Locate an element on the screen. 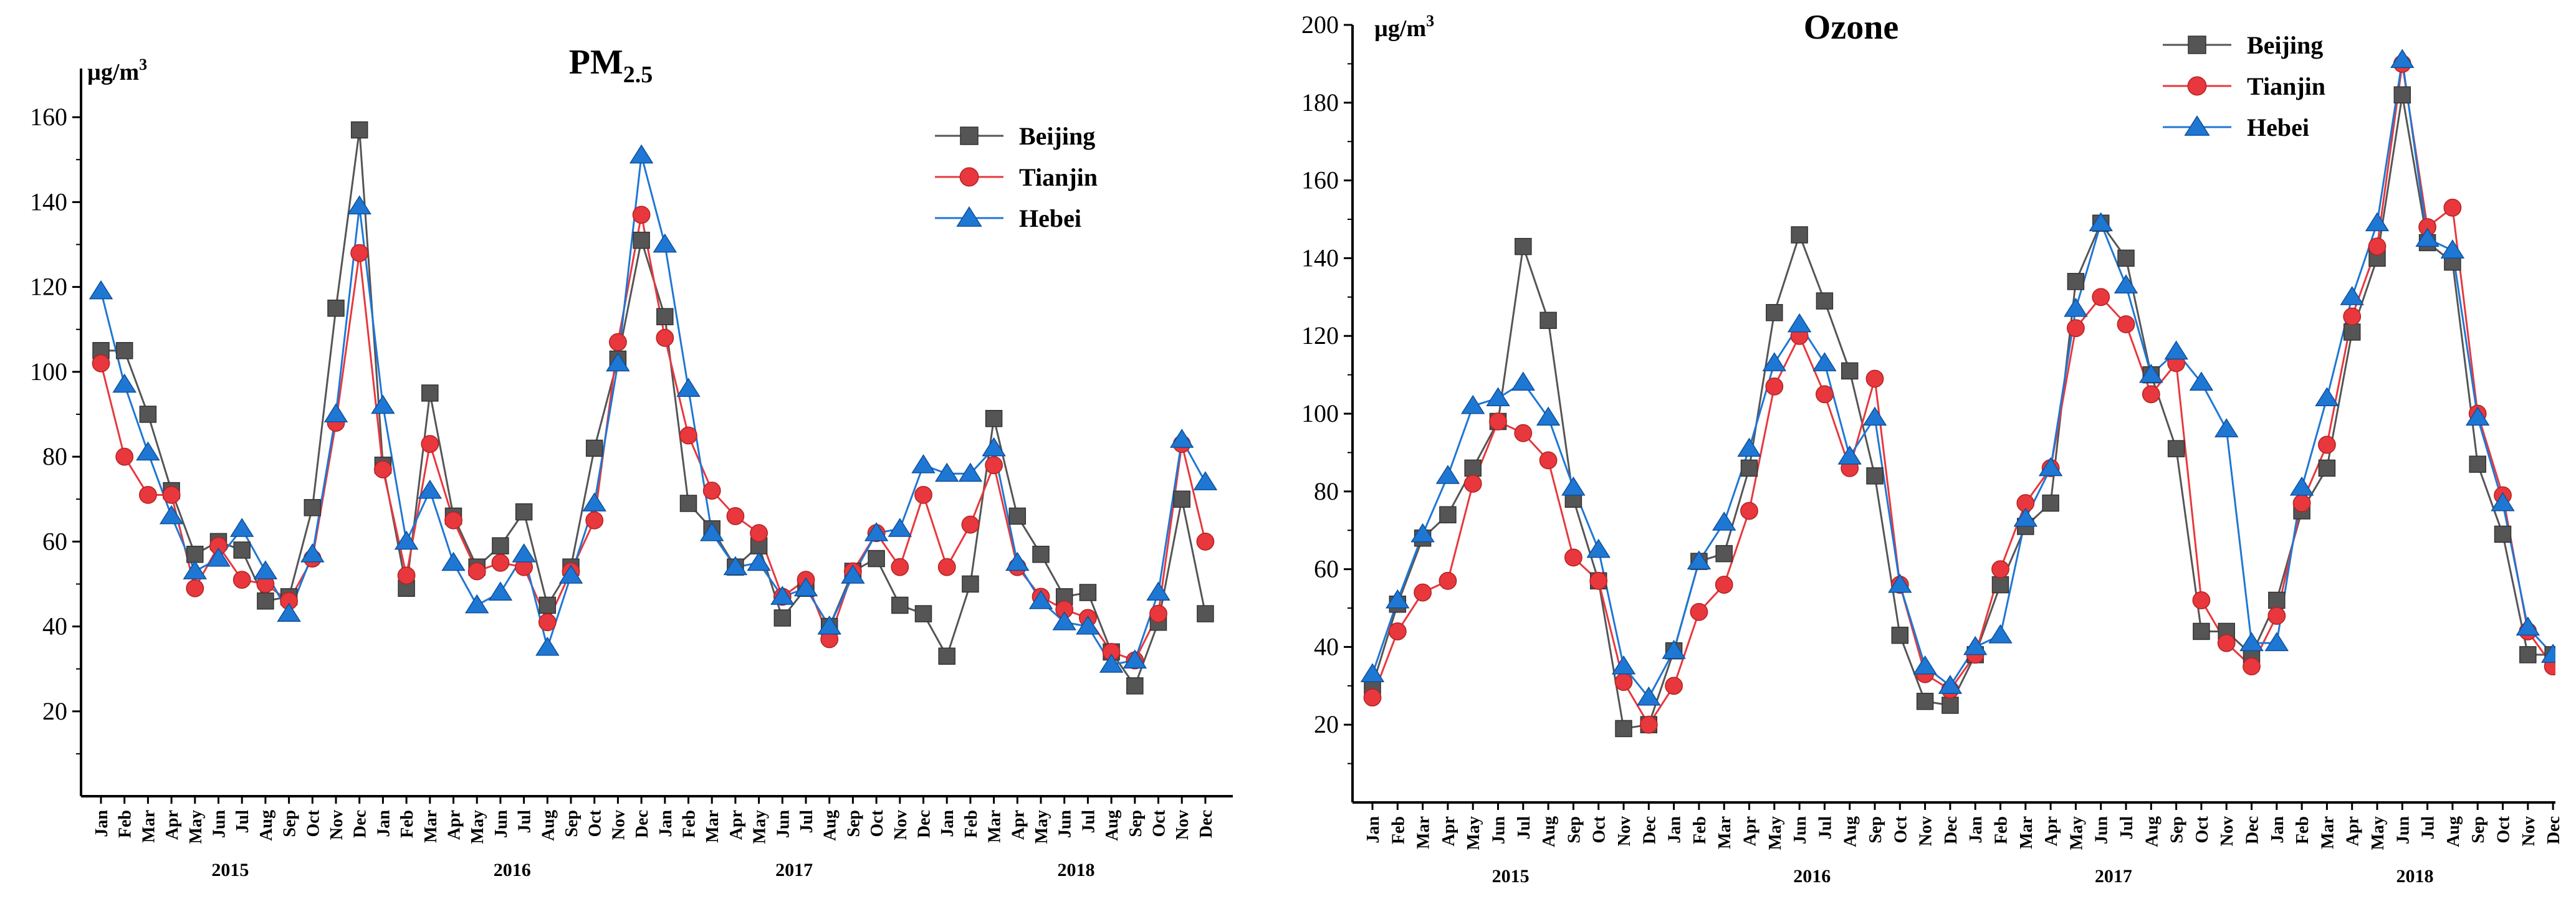  x-tick-label: Nov is located at coordinates (1182, 825).